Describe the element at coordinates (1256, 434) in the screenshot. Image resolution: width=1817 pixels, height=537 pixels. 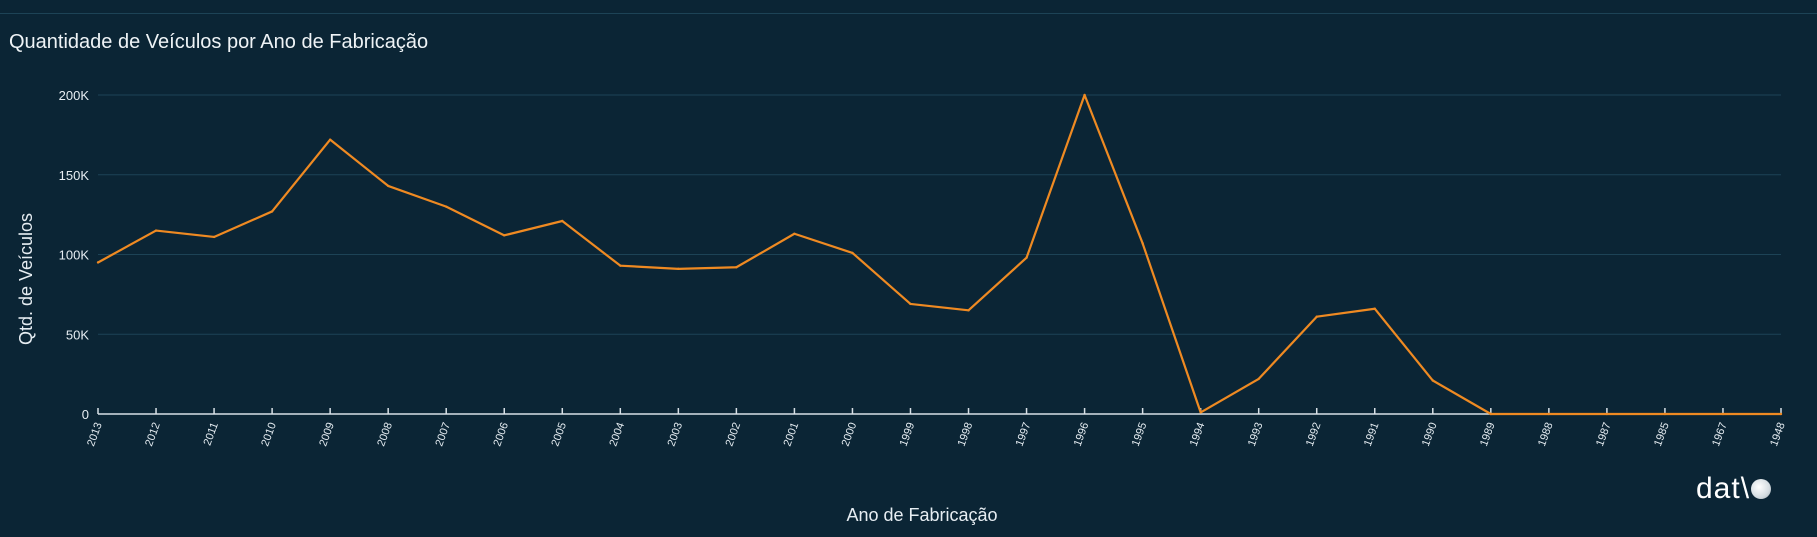
I see `x-tick-label: 1993` at that location.